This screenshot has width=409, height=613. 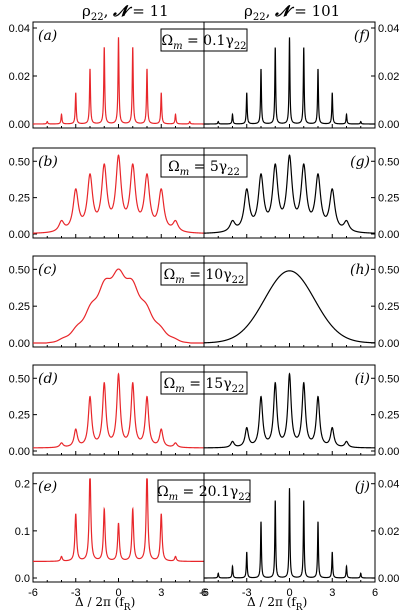 I want to click on panel-label: (b), so click(x=48, y=162).